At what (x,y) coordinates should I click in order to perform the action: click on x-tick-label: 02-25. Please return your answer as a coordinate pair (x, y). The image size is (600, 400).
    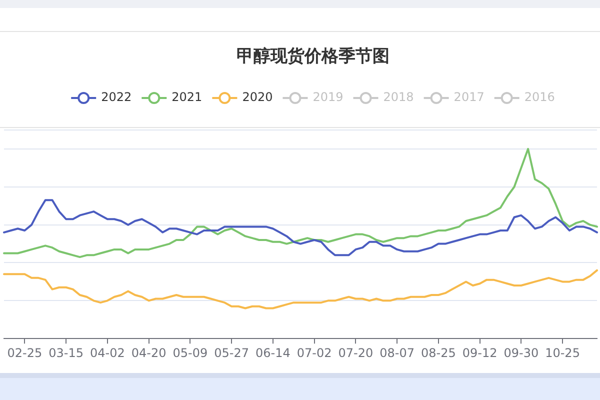
    Looking at the image, I should click on (24, 353).